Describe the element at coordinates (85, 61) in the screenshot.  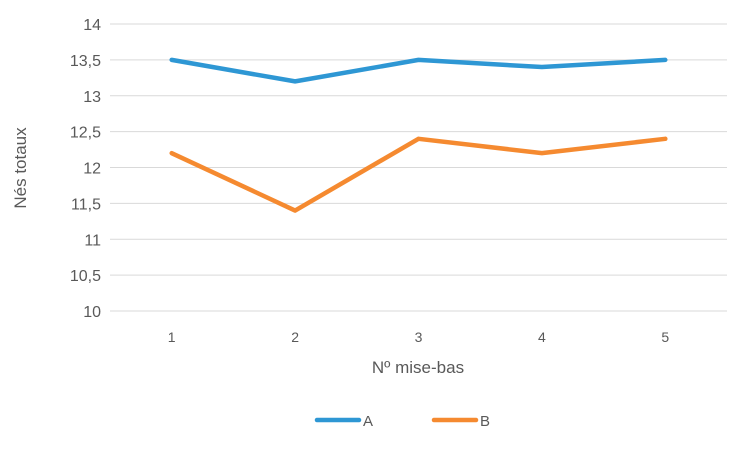
I see `y-tick-label: 13,5` at that location.